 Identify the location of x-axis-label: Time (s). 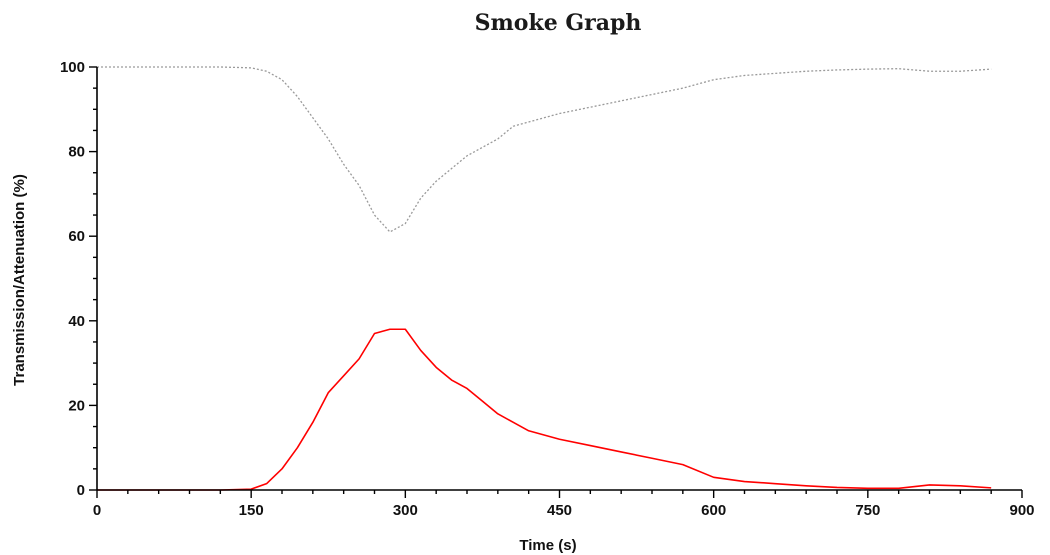
(547, 545).